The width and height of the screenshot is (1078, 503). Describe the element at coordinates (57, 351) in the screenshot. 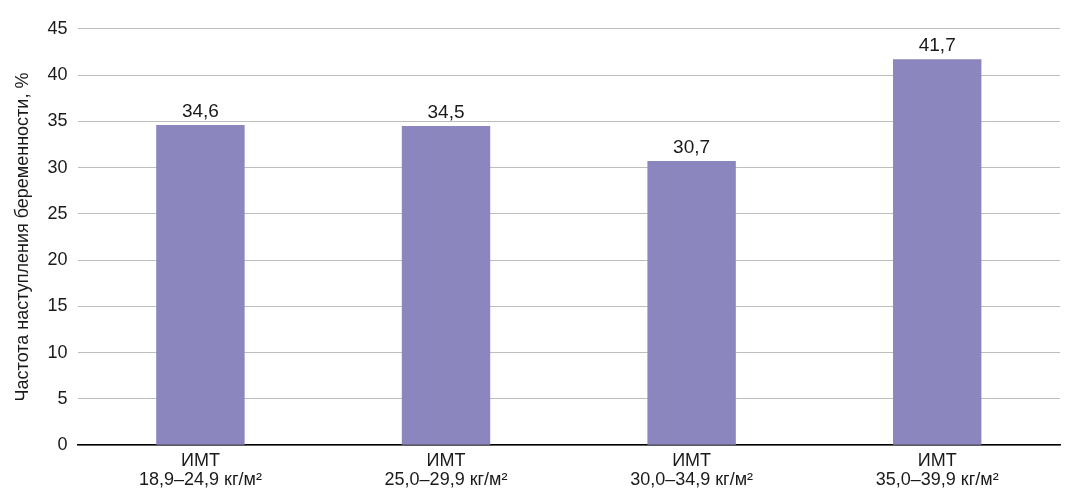

I see `y-tick-label: 10` at that location.